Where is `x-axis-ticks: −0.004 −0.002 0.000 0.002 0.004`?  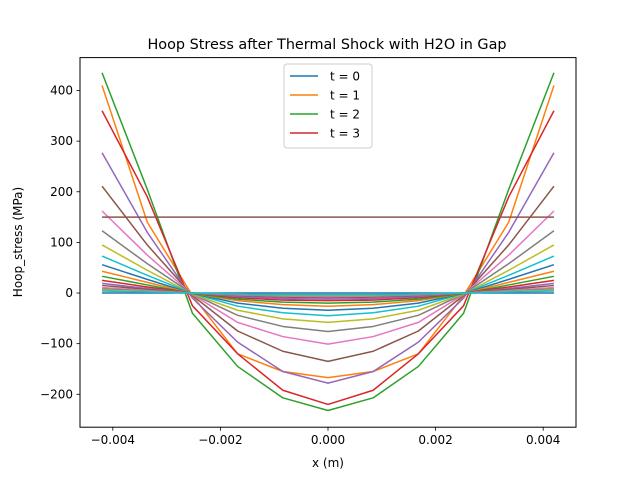
x-axis-ticks: −0.004 −0.002 0.000 0.002 0.004 is located at coordinates (325, 437).